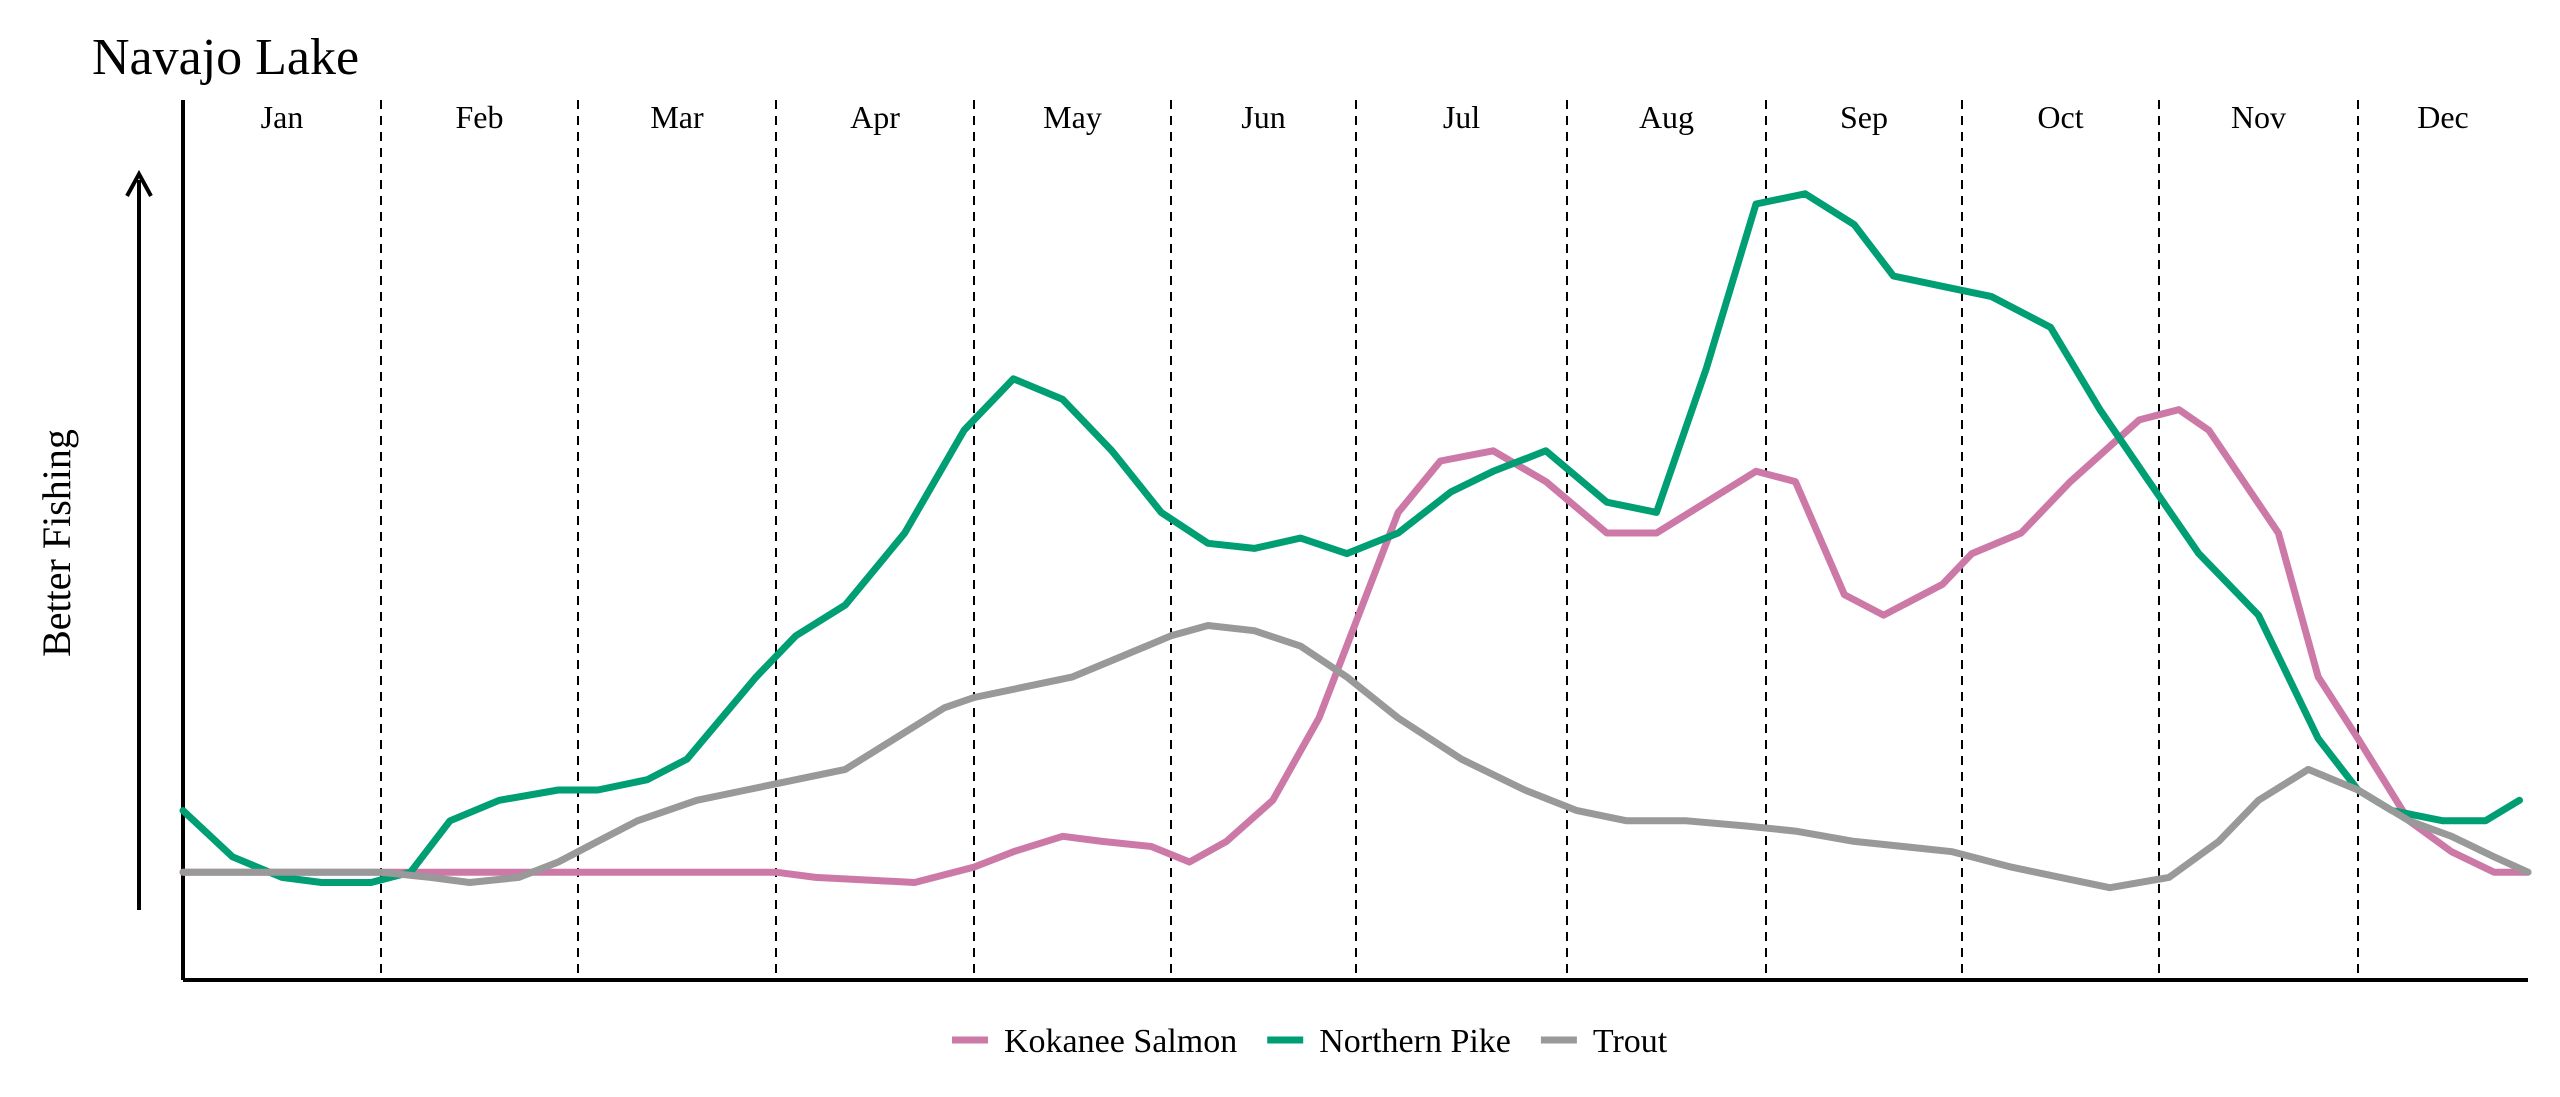  Describe the element at coordinates (1630, 1041) in the screenshot. I see `legend-label: Trout` at that location.